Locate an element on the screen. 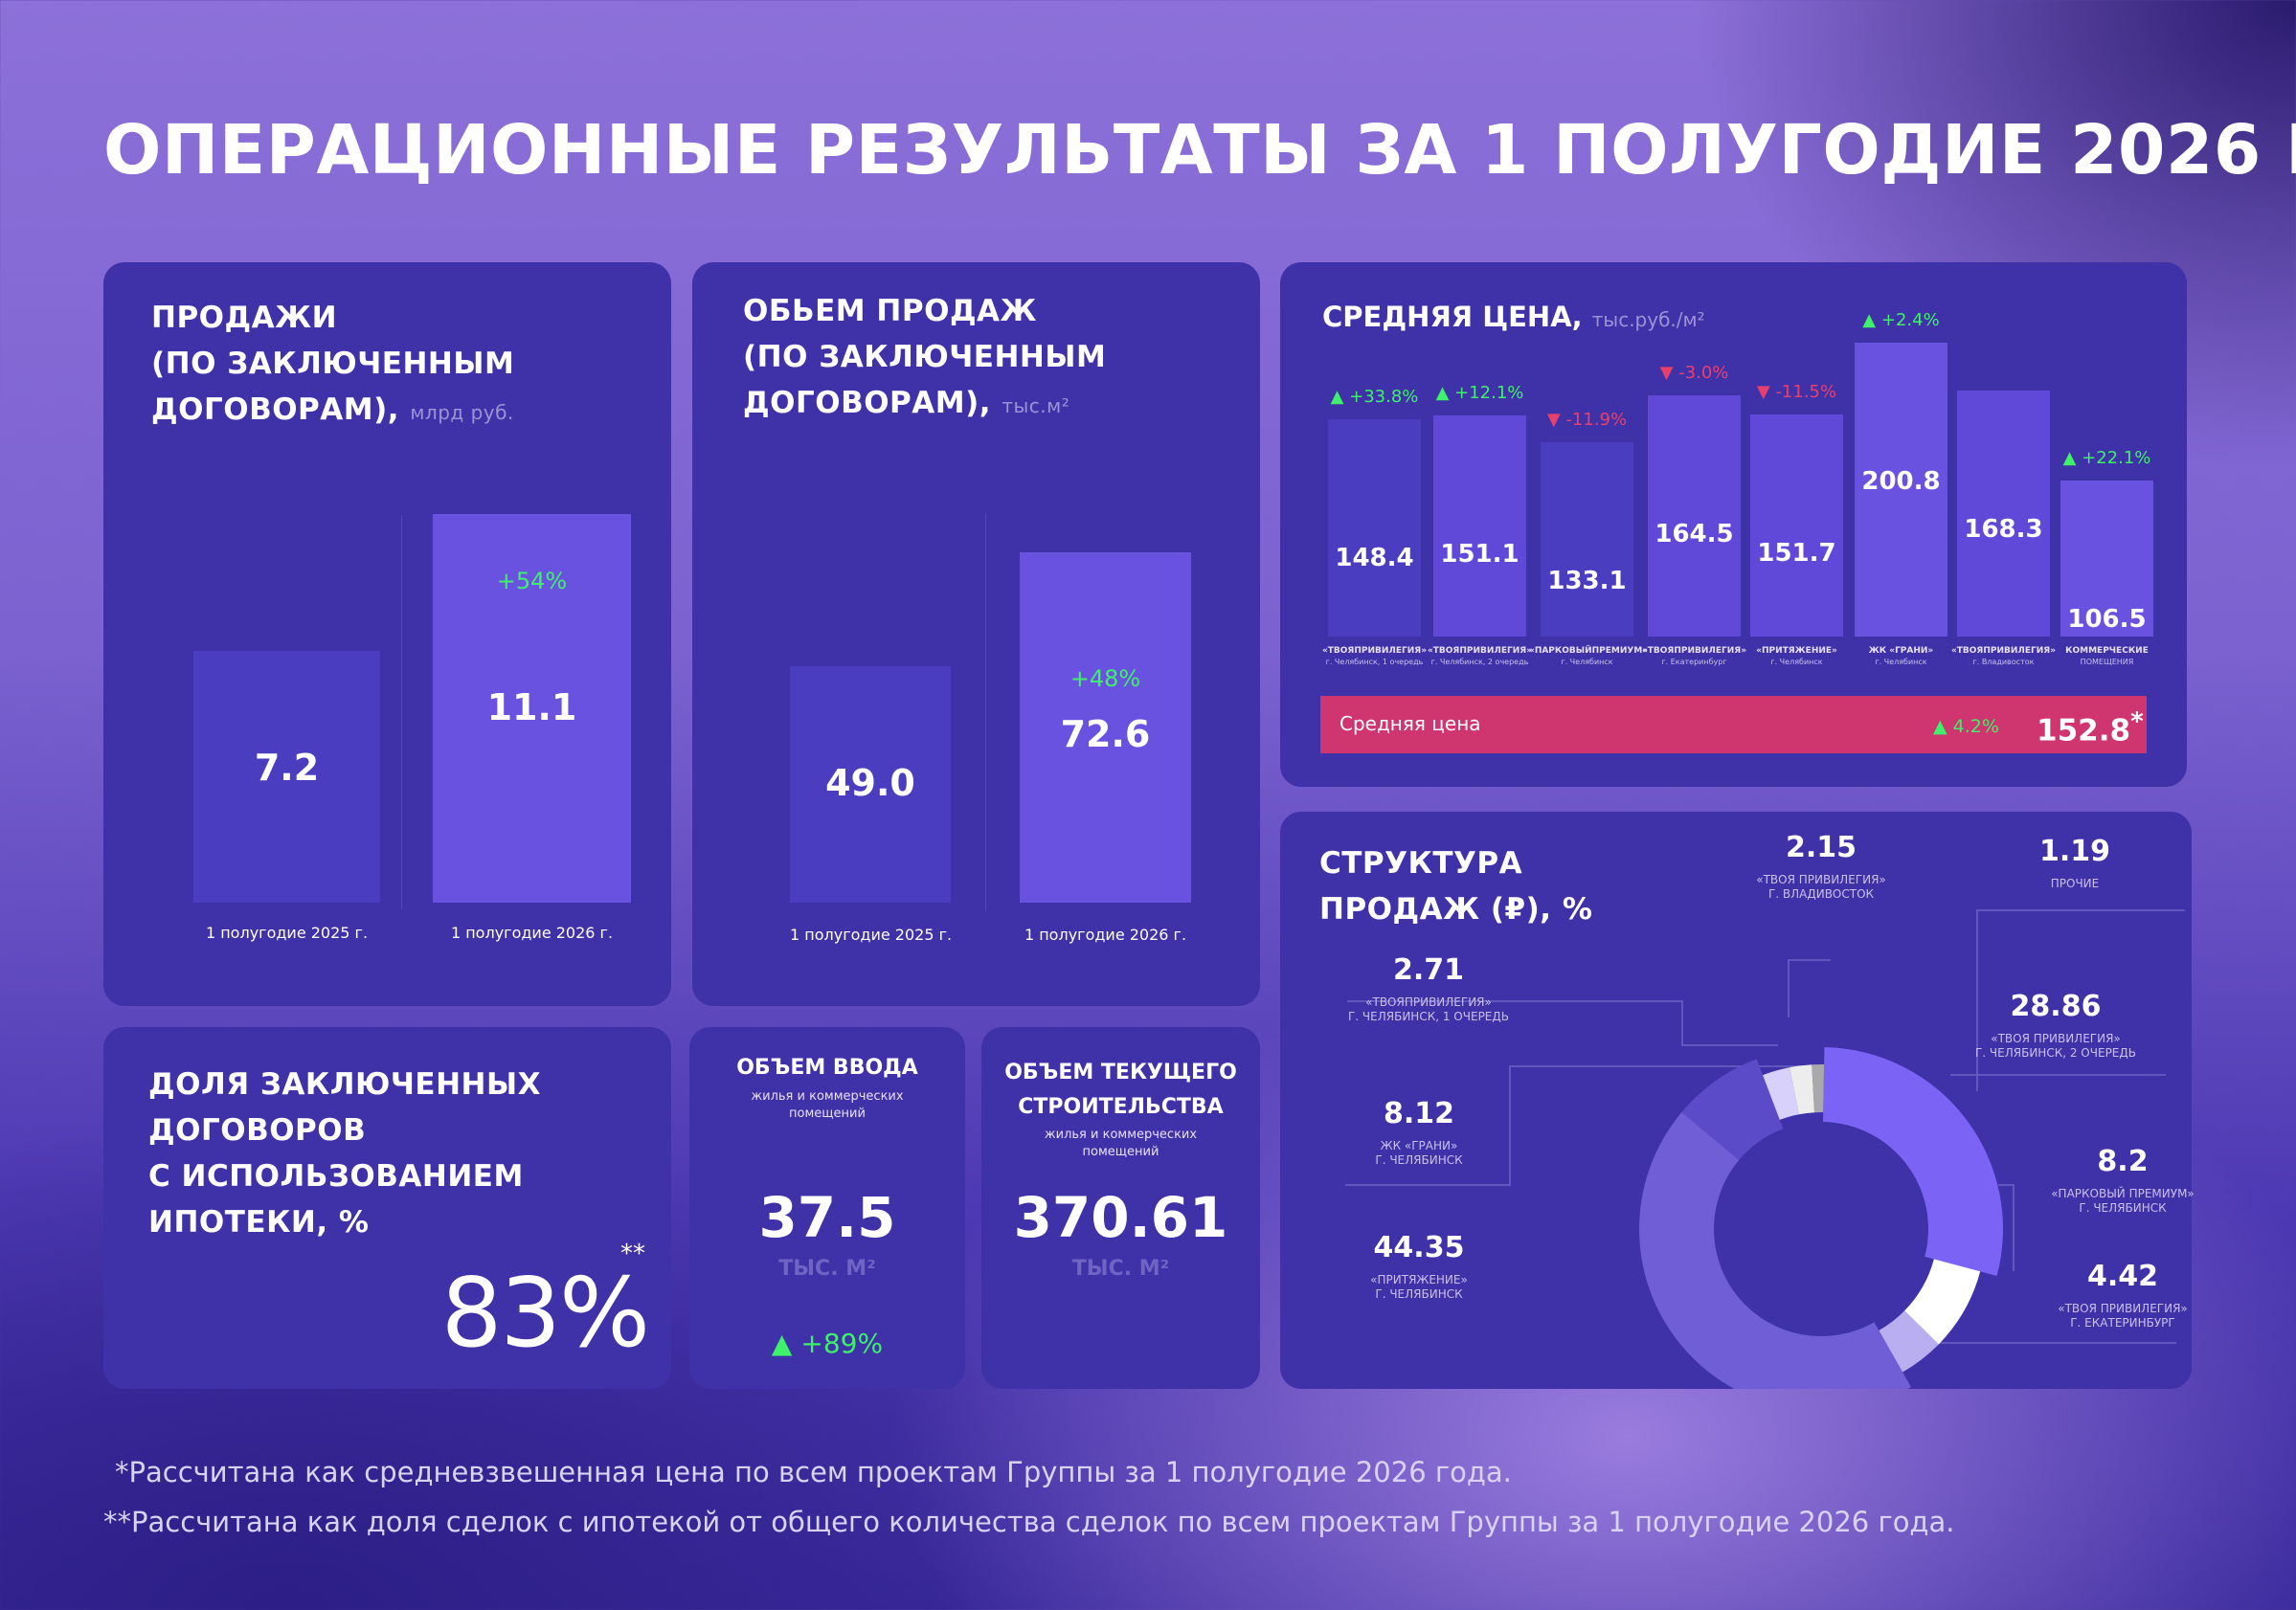 The image size is (2296, 1610). avg-price-bar-value: 151.7 is located at coordinates (1796, 553).